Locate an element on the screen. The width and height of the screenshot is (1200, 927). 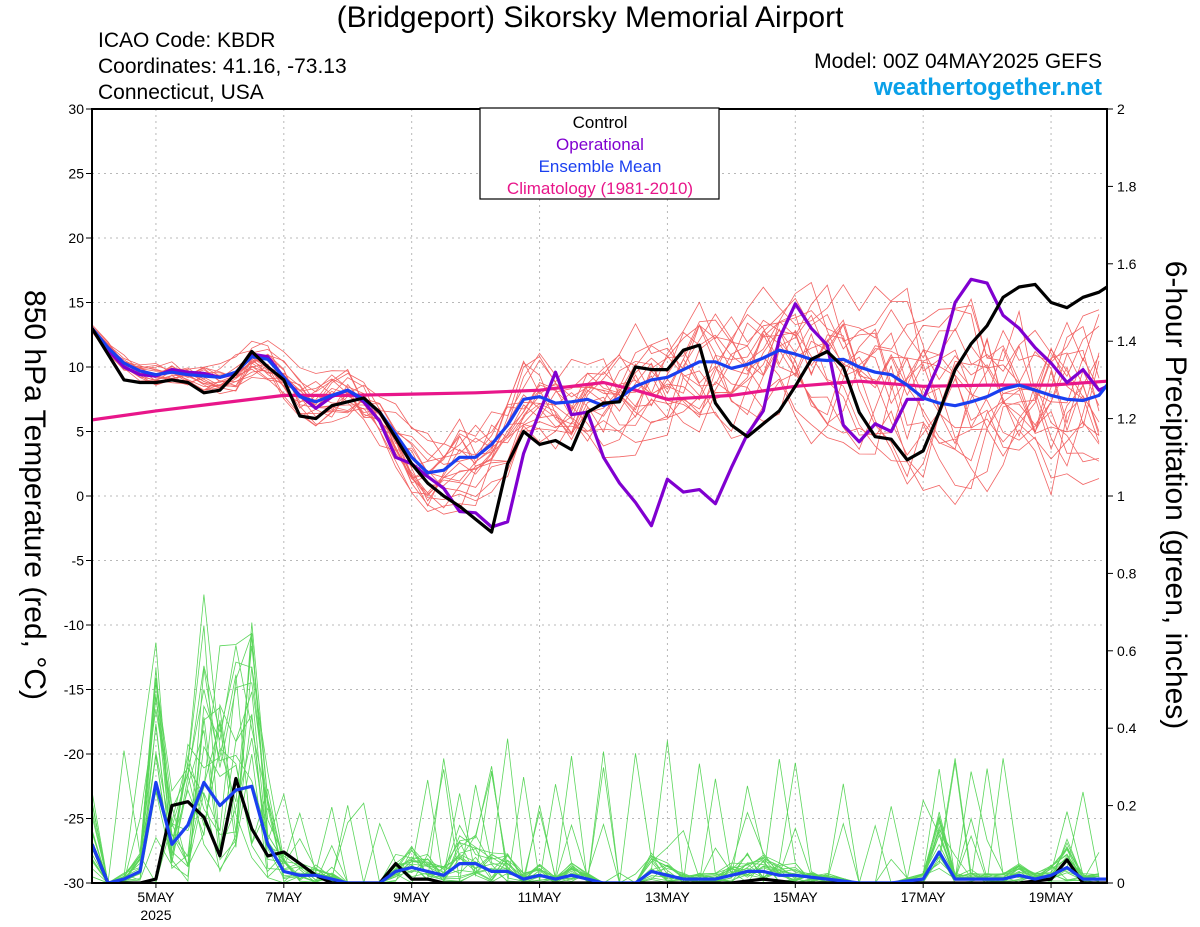
climatology-temp-line is located at coordinates (599, 400).